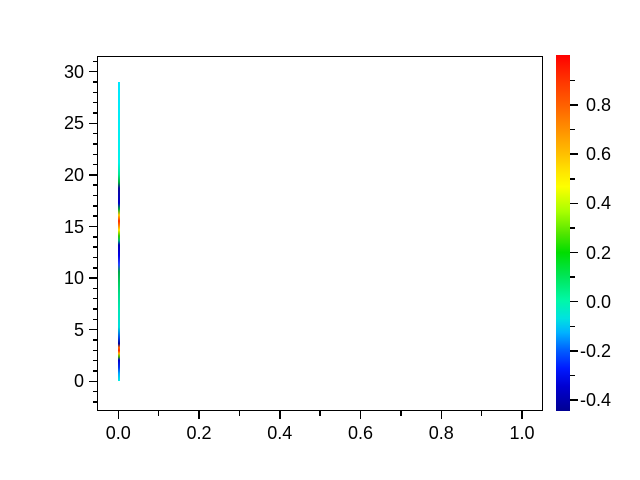  What do you see at coordinates (563, 233) in the screenshot?
I see `colorbar` at bounding box center [563, 233].